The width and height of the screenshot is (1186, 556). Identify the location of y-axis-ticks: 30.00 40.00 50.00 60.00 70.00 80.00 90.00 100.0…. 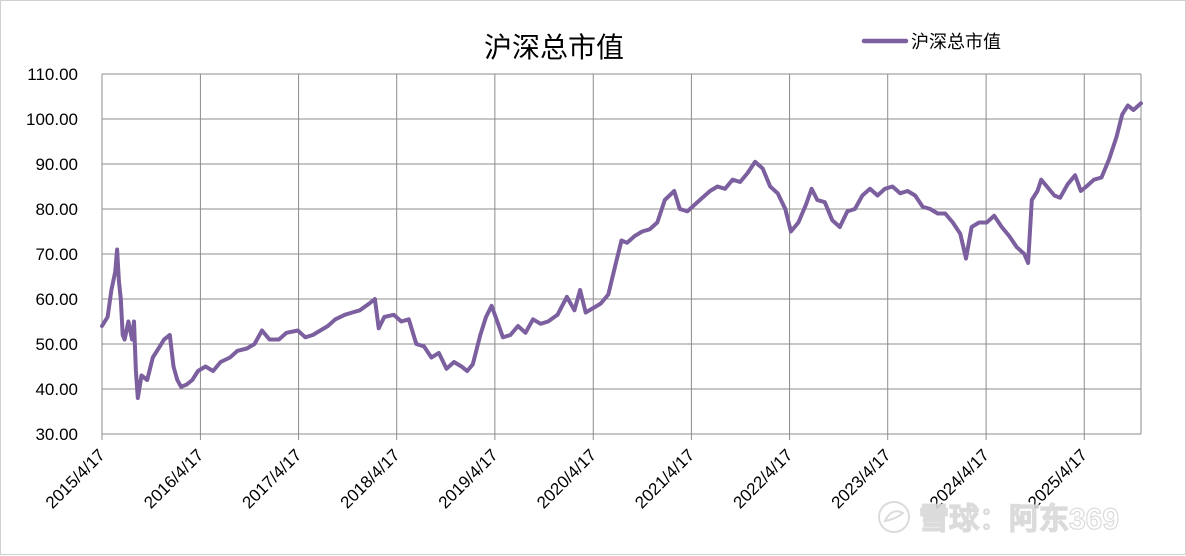
(52, 254).